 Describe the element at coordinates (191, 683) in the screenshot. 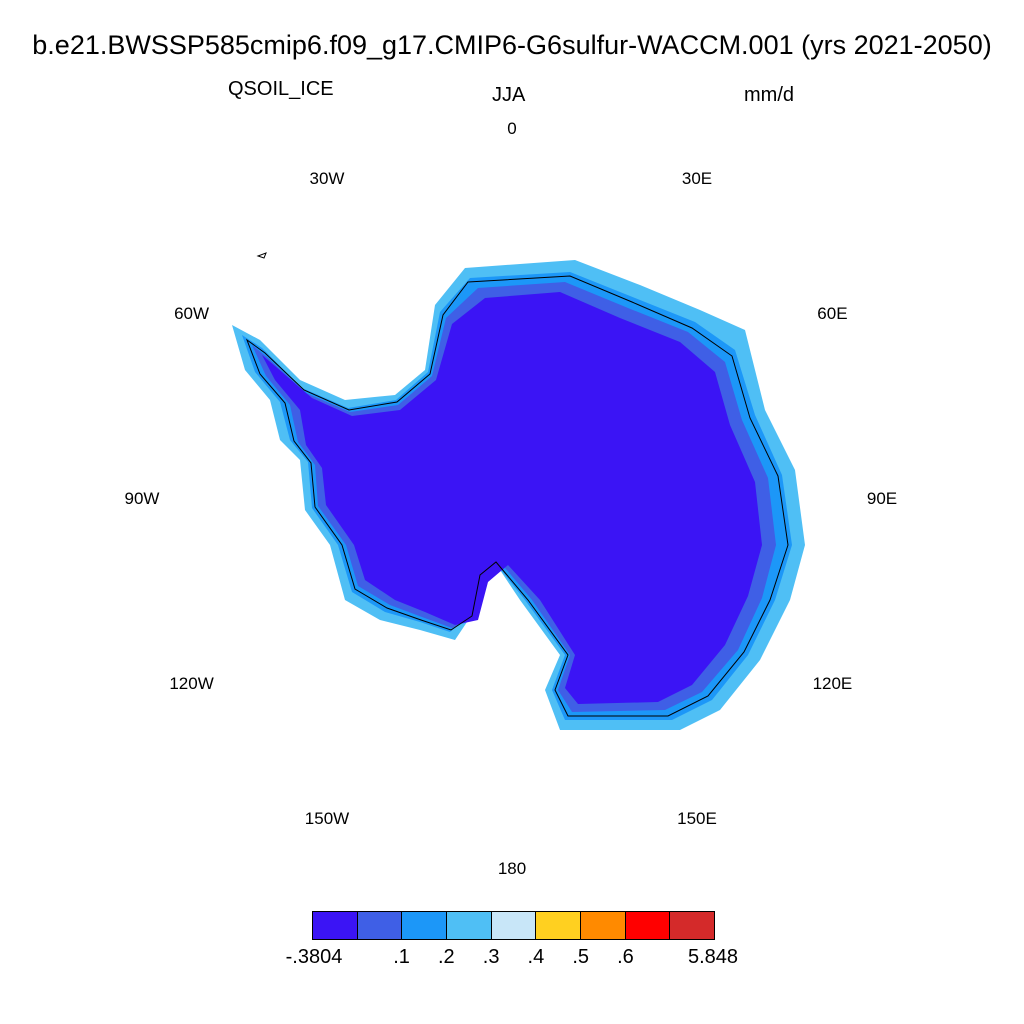

I see `longitude-label-lon-120w: 120W` at that location.